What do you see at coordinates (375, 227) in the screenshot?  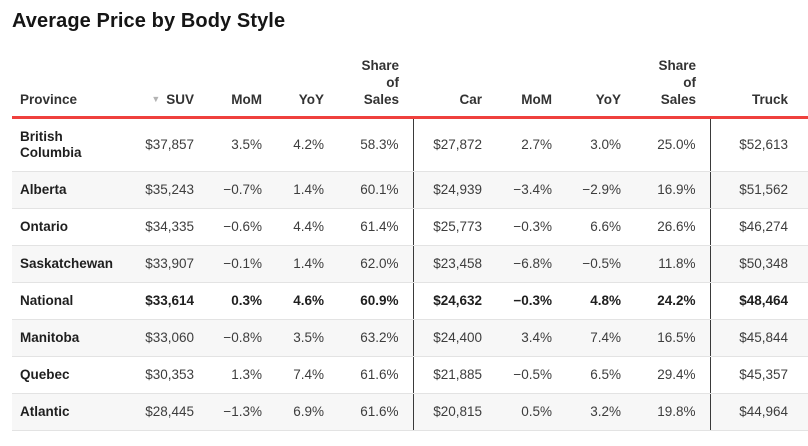 I see `suv_share-value-cell: 61.4%` at bounding box center [375, 227].